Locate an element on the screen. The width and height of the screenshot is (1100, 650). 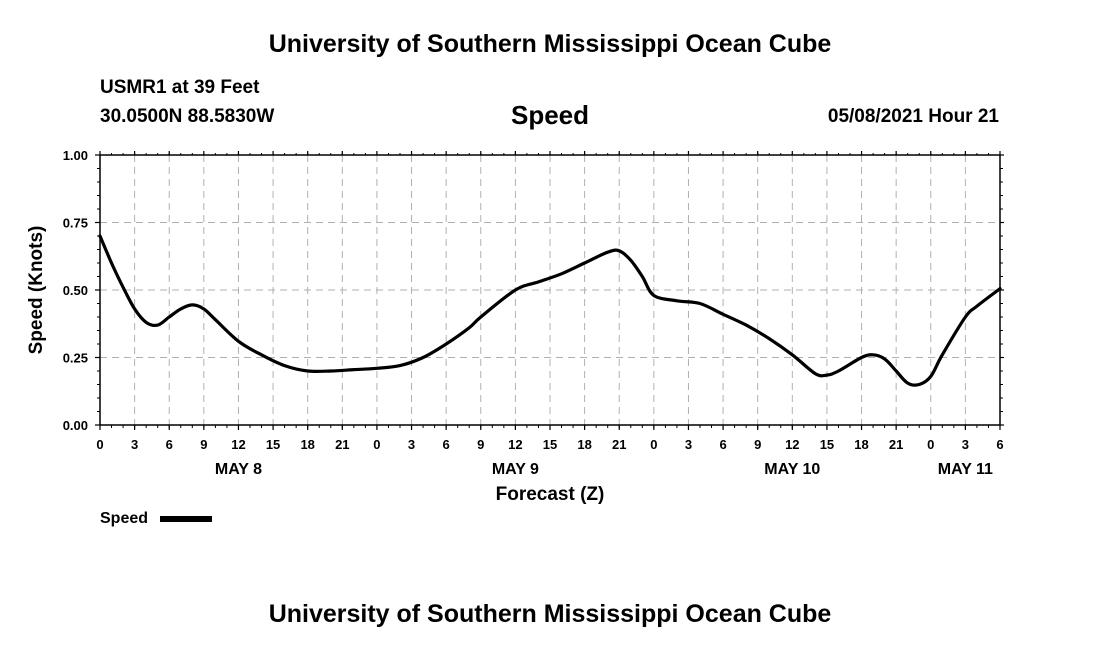
datetime-label: 05/08/2021 Hour 21 is located at coordinates (913, 116).